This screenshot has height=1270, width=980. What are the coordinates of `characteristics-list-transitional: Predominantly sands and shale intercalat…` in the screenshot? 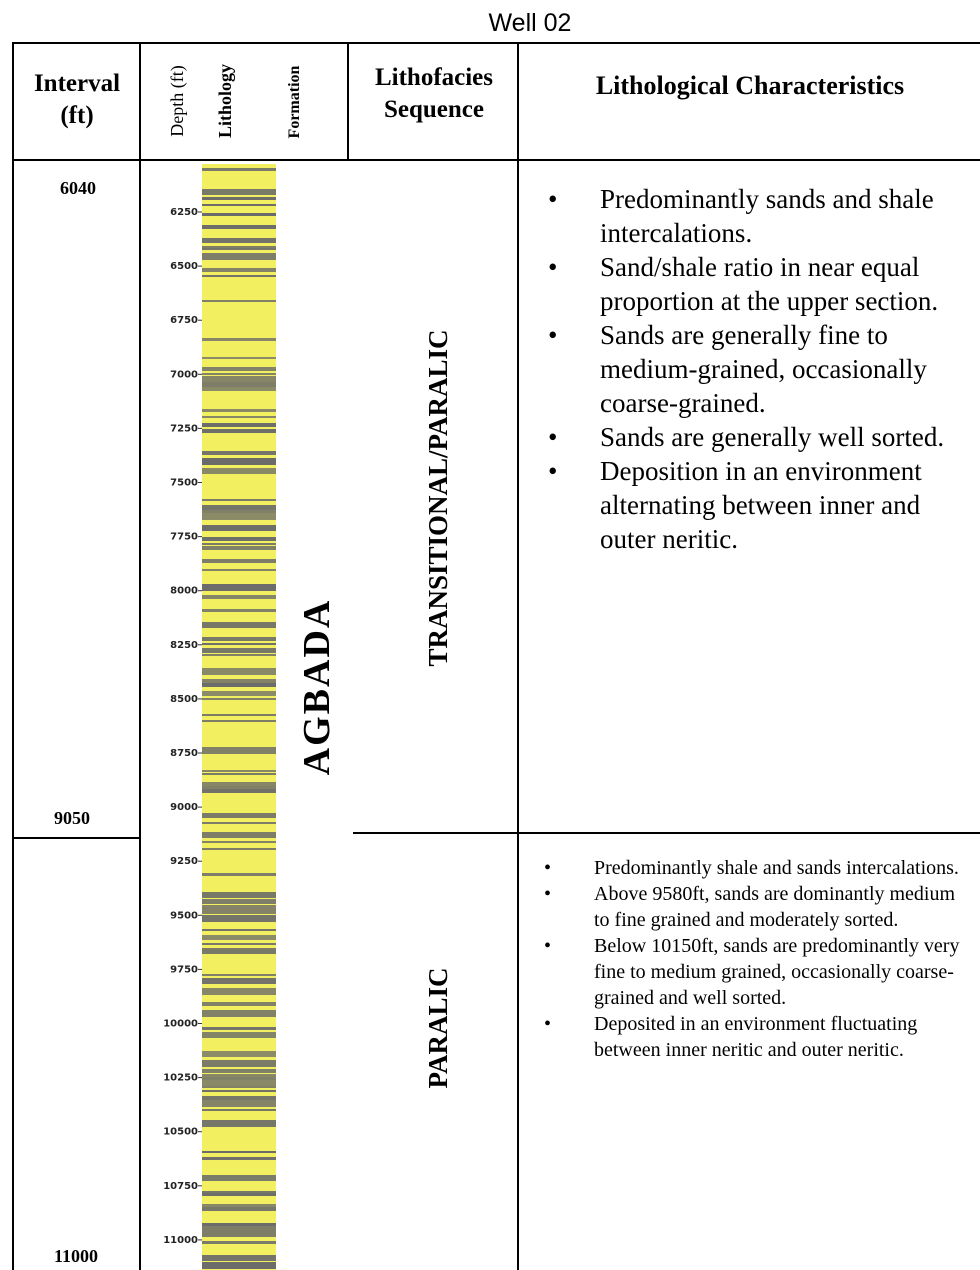 It's located at (750, 369).